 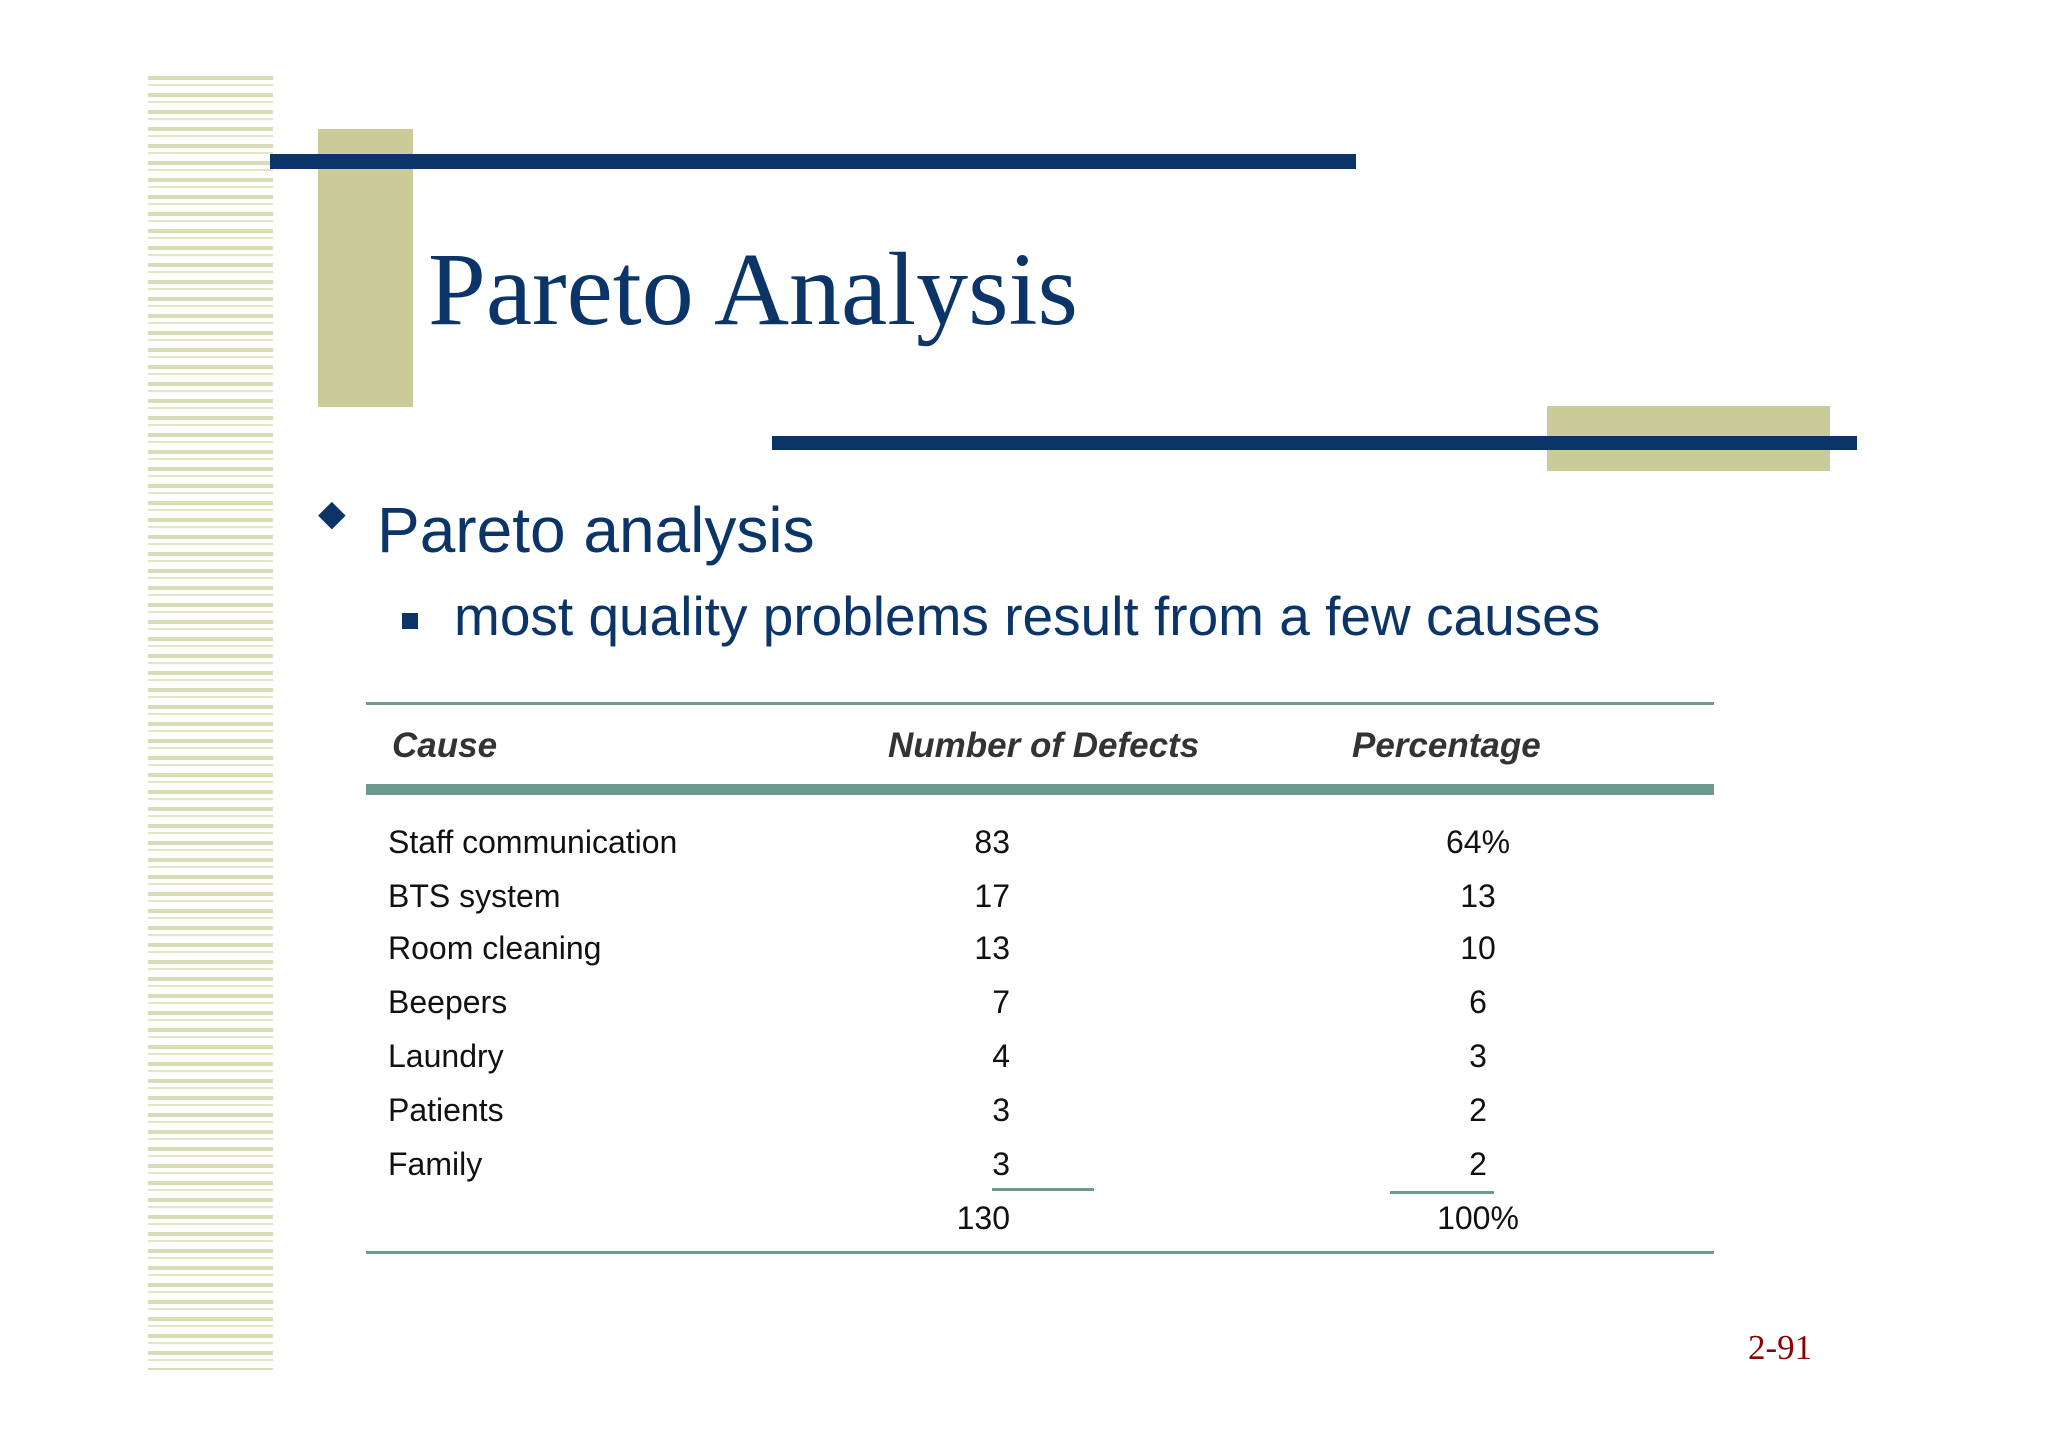 What do you see at coordinates (1040, 844) in the screenshot?
I see `table-row: Staff communication 83 64%` at bounding box center [1040, 844].